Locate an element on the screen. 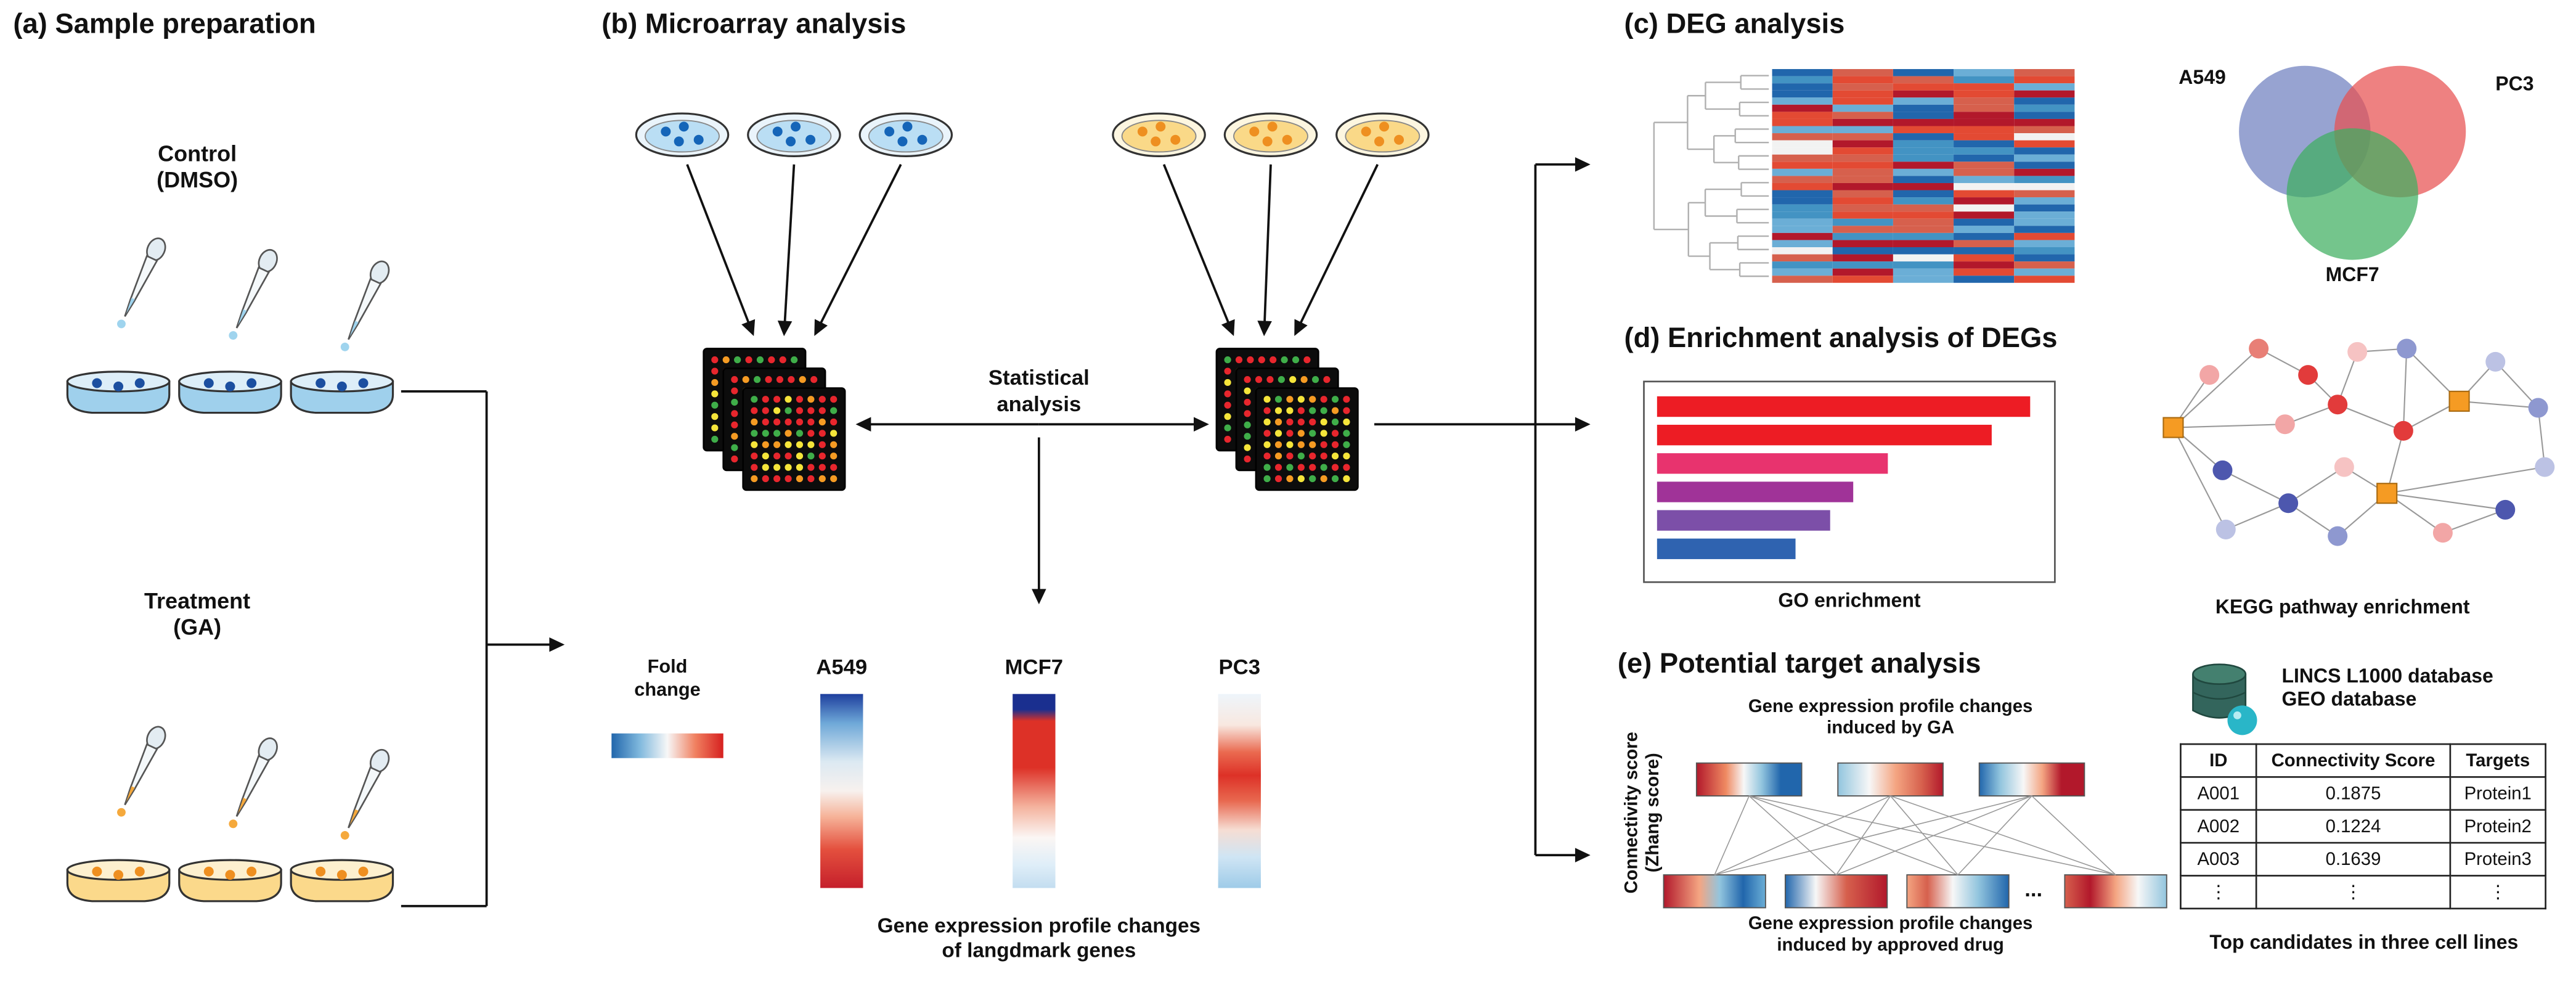 The height and width of the screenshot is (995, 2576). table-header-cell: Targets is located at coordinates (2497, 760).